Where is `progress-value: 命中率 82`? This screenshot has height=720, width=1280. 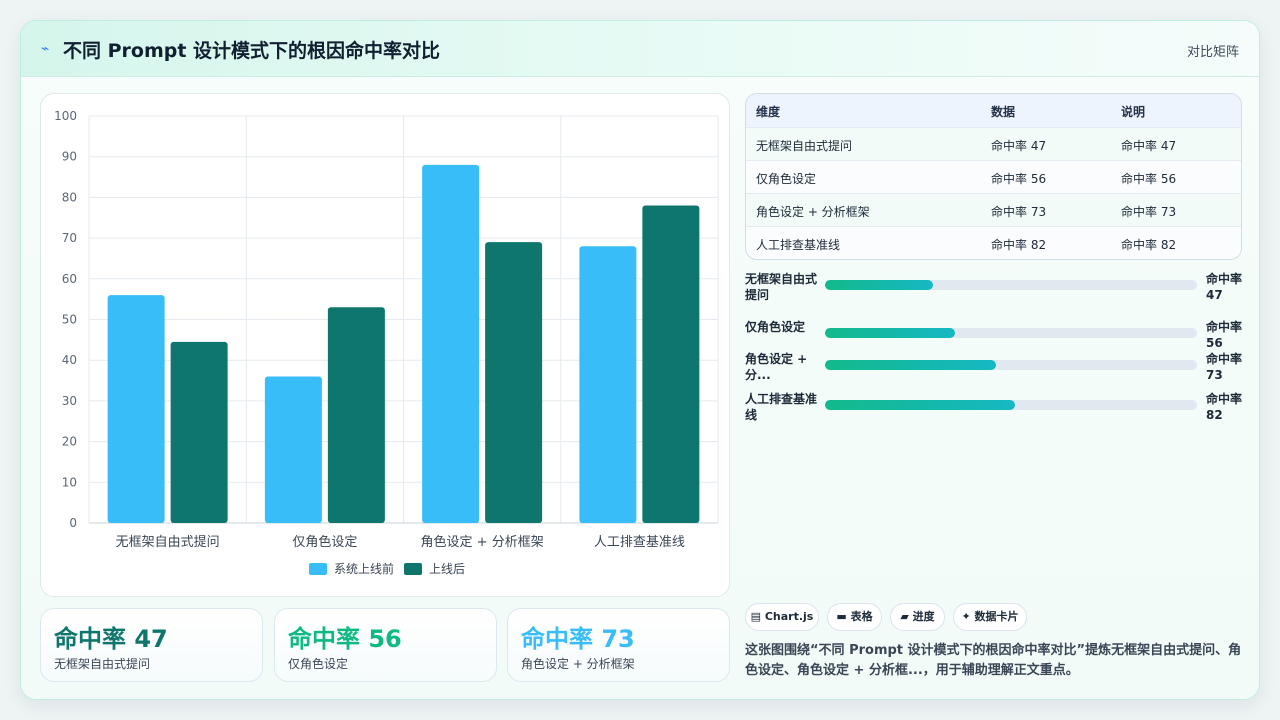
progress-value: 命中率 82 is located at coordinates (1224, 407).